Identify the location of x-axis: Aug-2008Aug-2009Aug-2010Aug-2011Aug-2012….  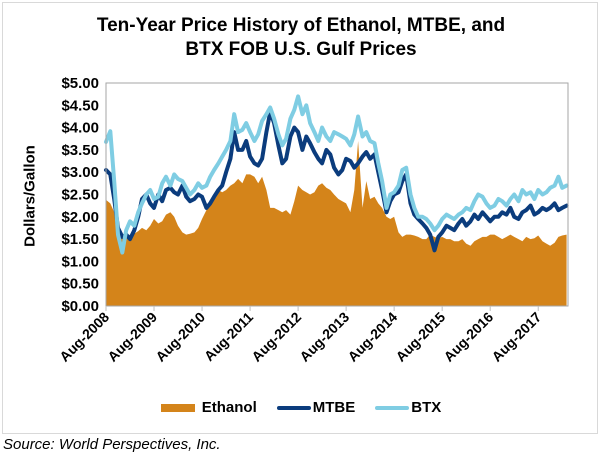
(300, 335).